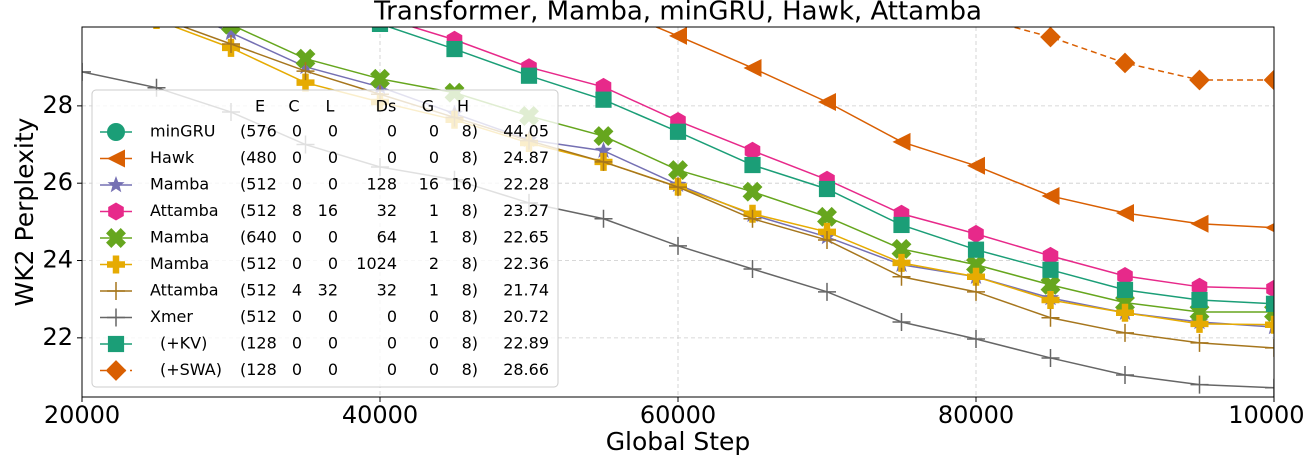  I want to click on legend-final: 22.28, so click(526, 184).